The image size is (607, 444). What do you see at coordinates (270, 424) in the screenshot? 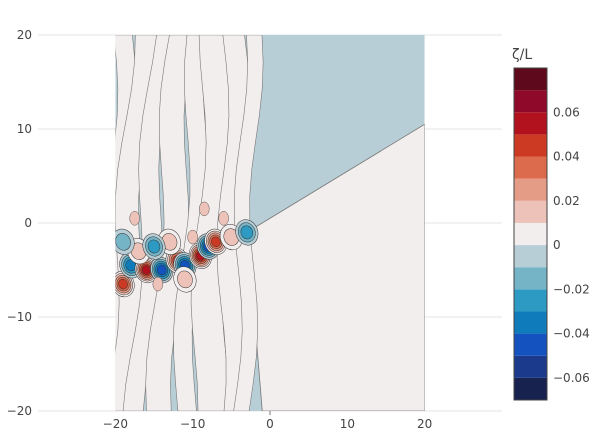
I see `x-tick-label: 0` at bounding box center [270, 424].